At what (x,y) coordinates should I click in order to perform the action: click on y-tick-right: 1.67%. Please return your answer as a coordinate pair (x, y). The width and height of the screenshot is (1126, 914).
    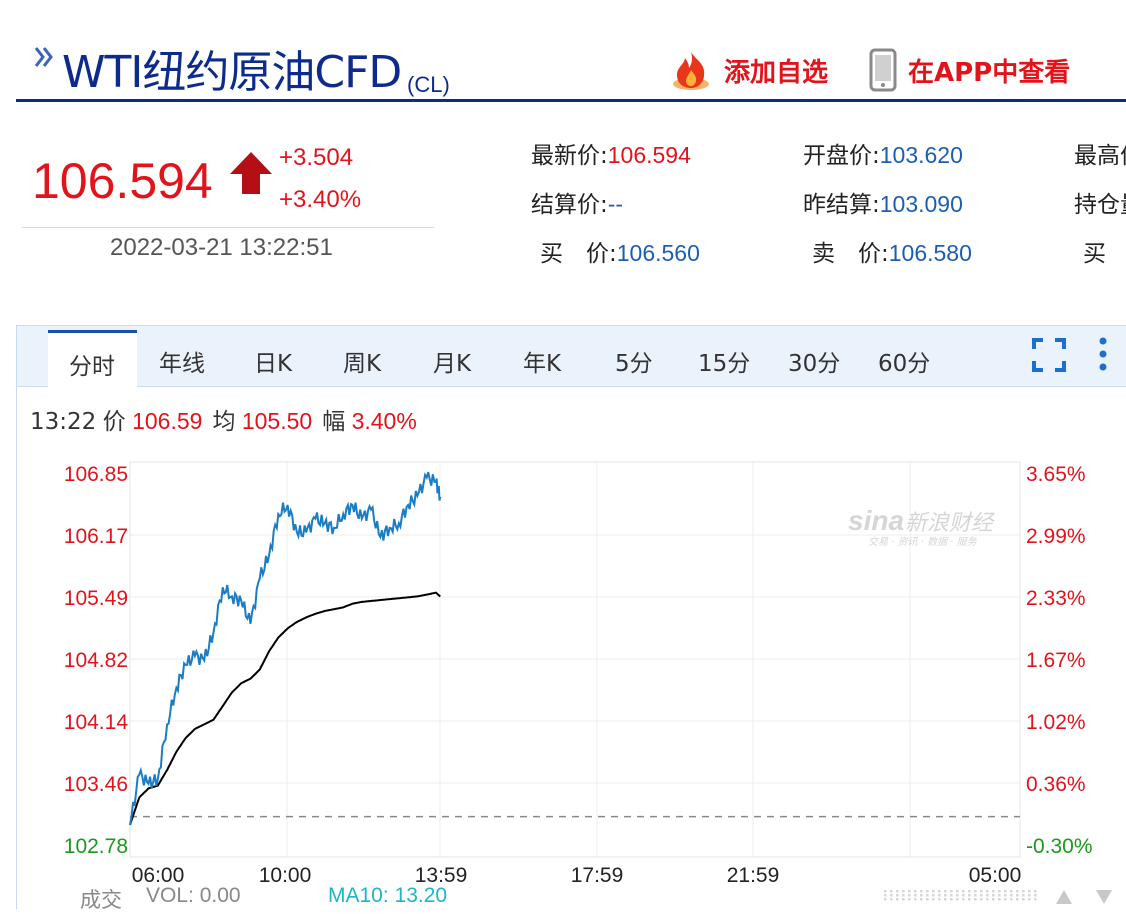
    Looking at the image, I should click on (1056, 660).